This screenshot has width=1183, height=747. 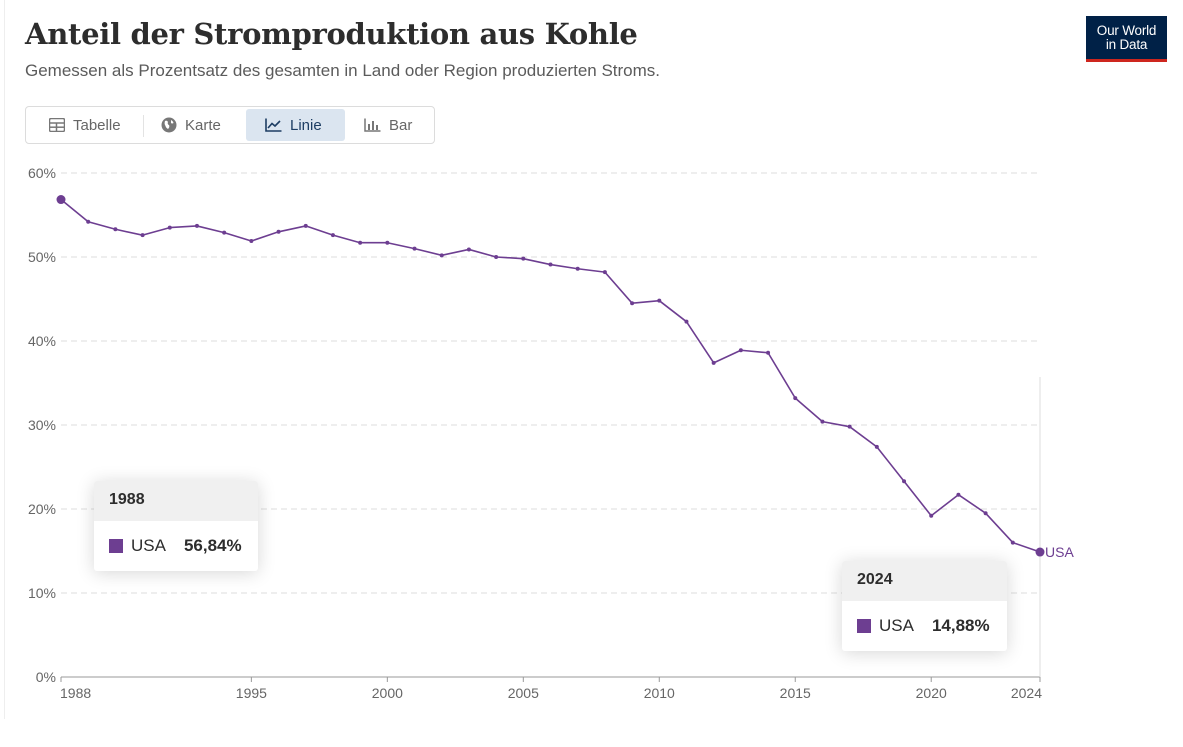 I want to click on tooltip-end-year: 2024, so click(x=924, y=581).